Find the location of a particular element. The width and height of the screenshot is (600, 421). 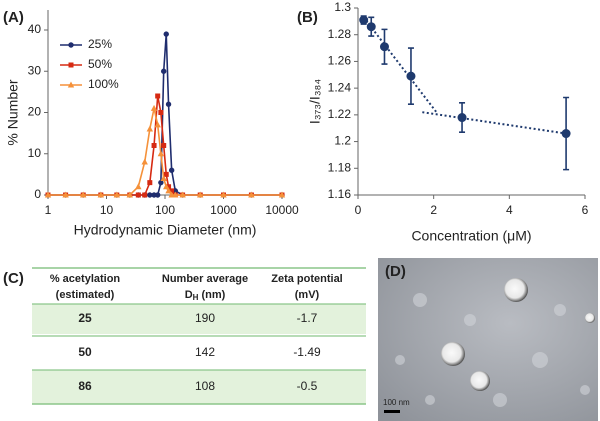

scale-bar-label: 100 nm is located at coordinates (396, 402).